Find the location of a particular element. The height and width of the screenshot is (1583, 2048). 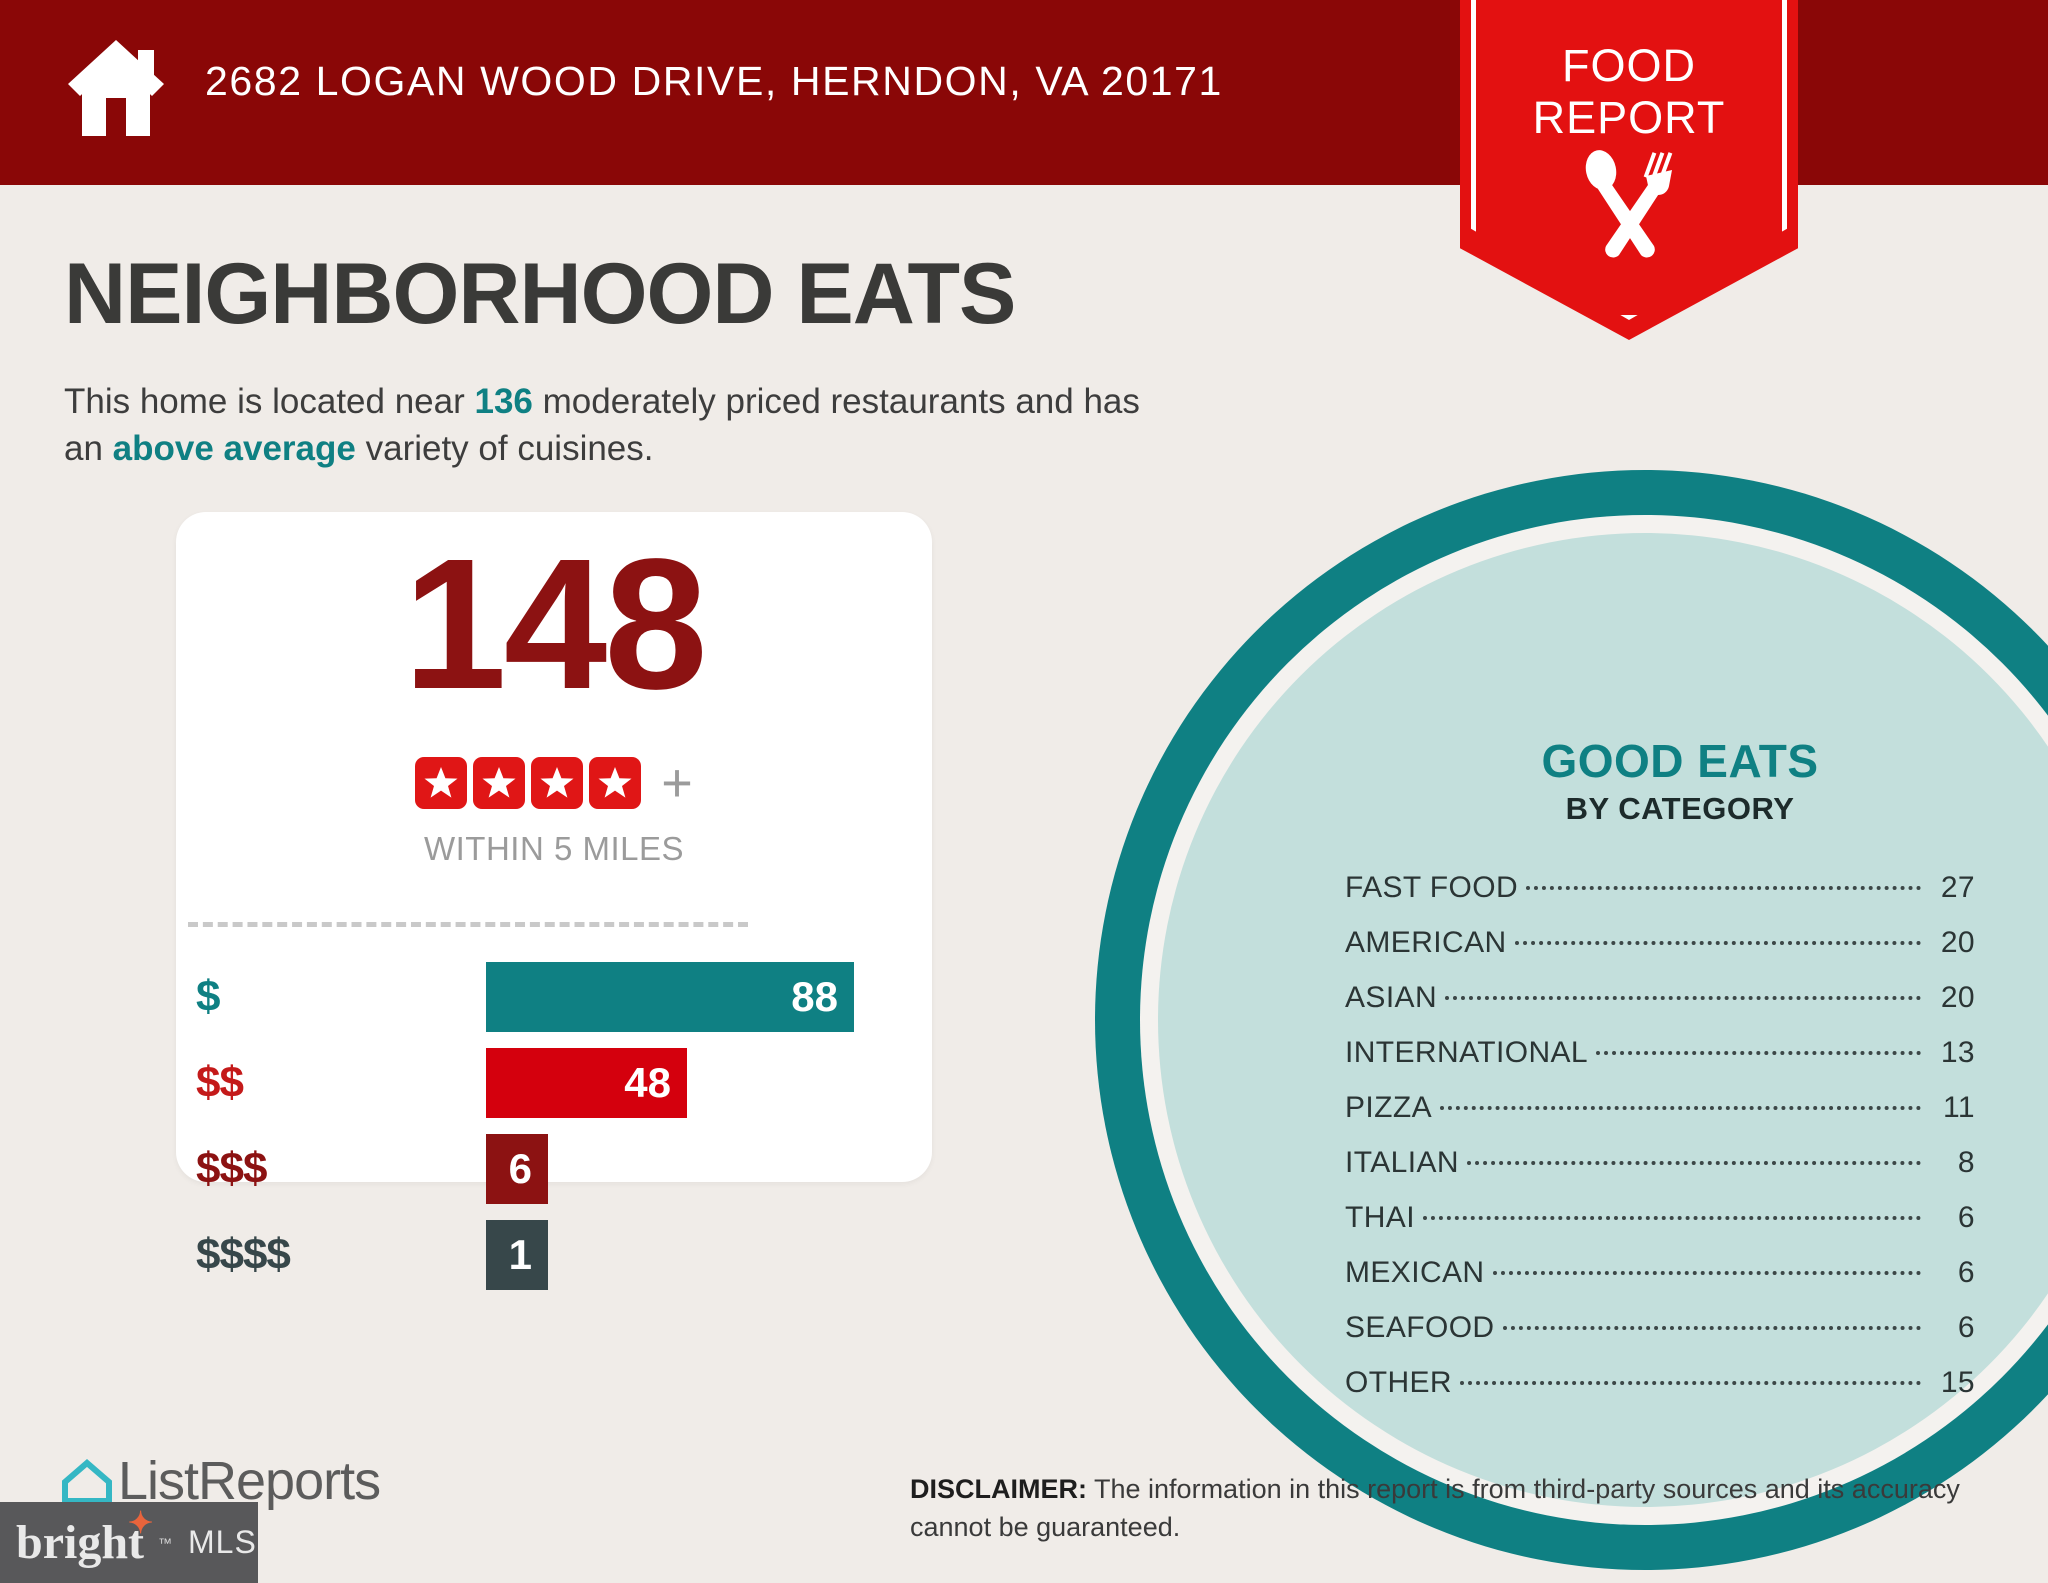

category-row: SEAFOOD 6 is located at coordinates (1660, 1328).